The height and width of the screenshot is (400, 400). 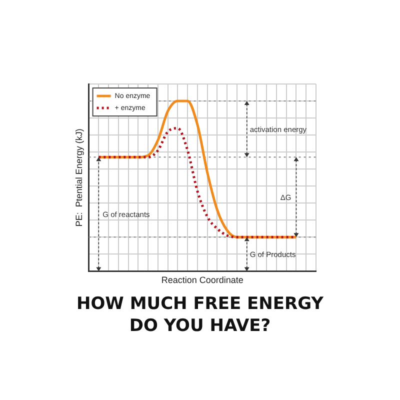 I want to click on x-axis-title: Reaction Coordinate, so click(x=202, y=280).